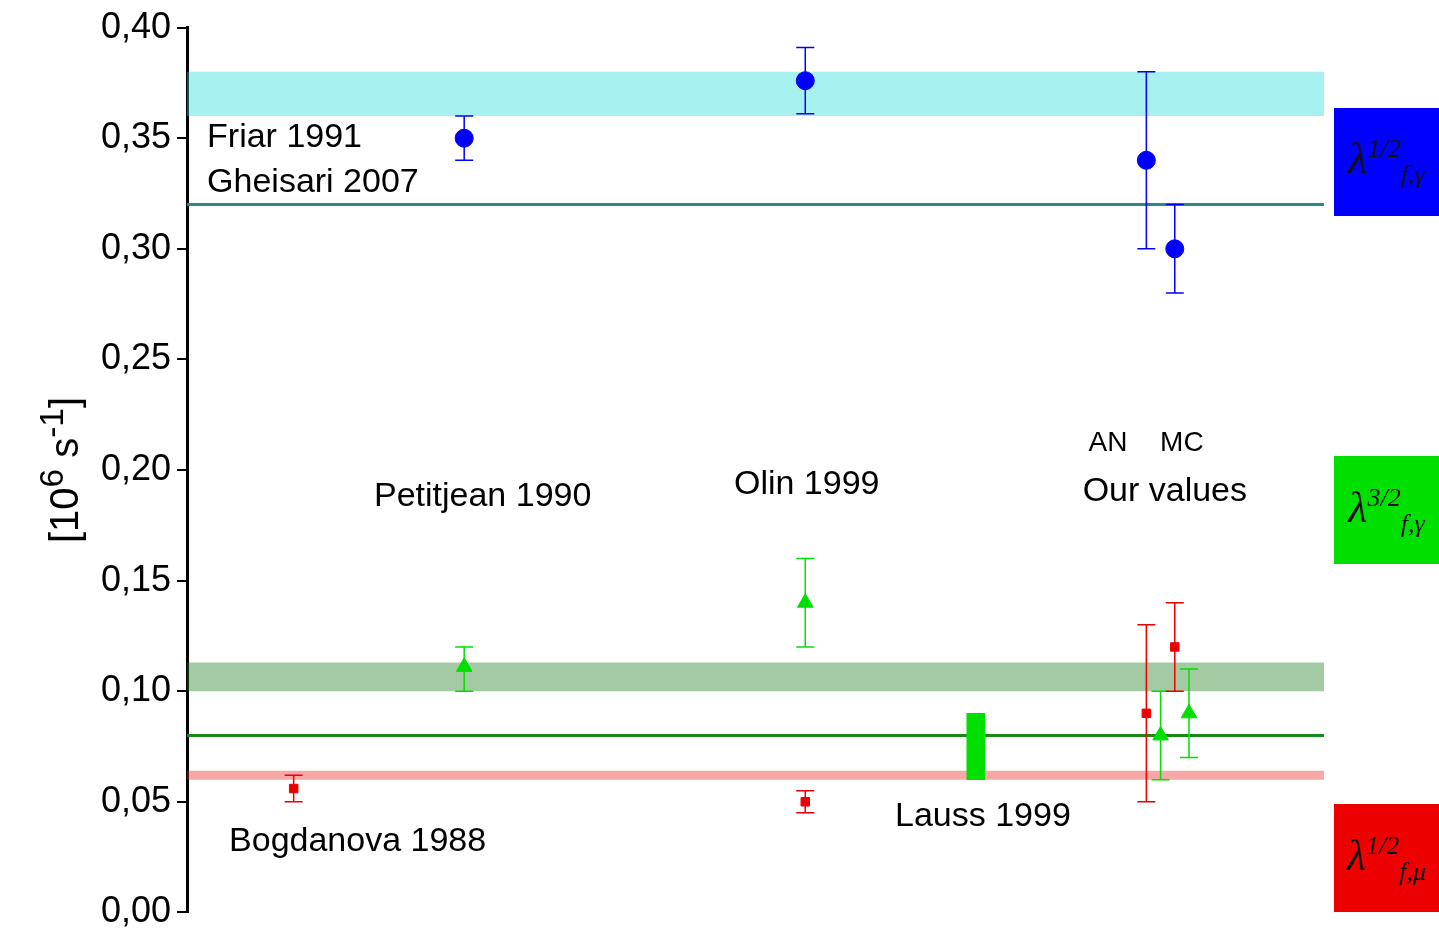 Image resolution: width=1439 pixels, height=940 pixels. What do you see at coordinates (1108, 442) in the screenshot?
I see `annotation: AN` at bounding box center [1108, 442].